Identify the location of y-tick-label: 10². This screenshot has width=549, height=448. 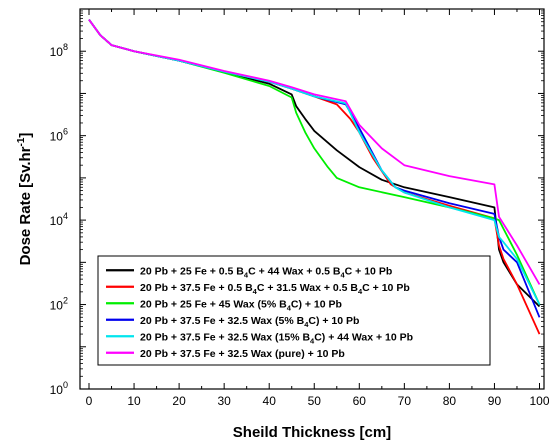
(59, 304).